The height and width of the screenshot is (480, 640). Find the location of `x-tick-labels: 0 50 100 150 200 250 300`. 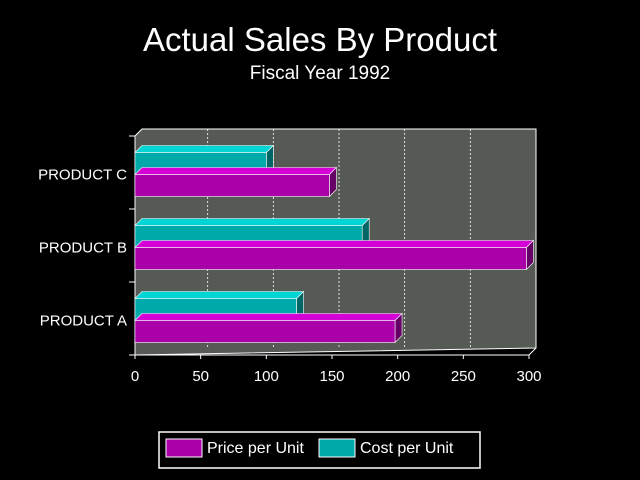

x-tick-labels: 0 50 100 150 200 250 300 is located at coordinates (336, 376).